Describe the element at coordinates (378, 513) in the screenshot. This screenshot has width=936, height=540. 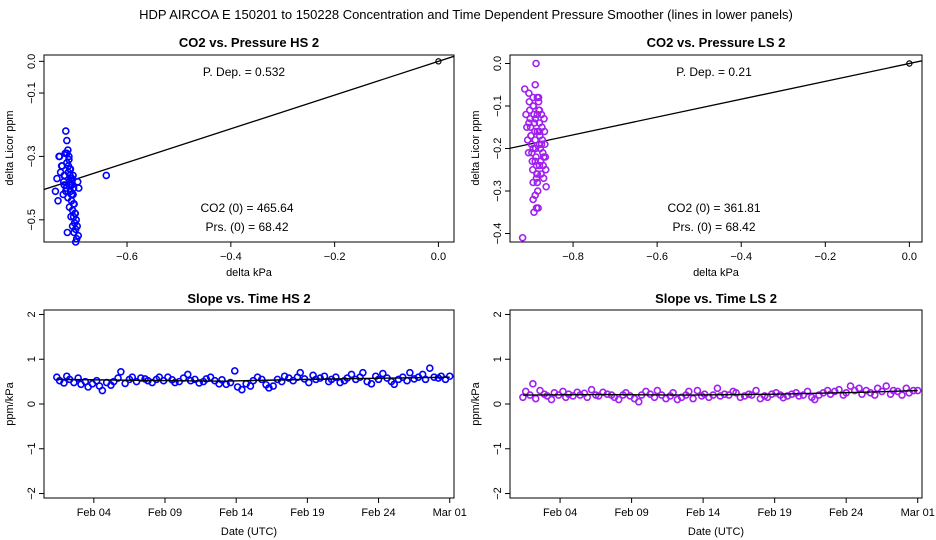
I see `x-tick-label: Feb 24` at that location.